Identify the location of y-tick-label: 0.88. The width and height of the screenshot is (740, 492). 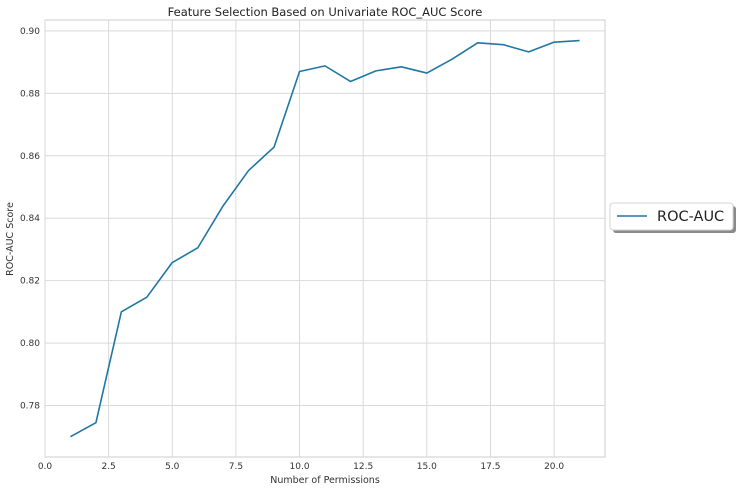
(30, 94).